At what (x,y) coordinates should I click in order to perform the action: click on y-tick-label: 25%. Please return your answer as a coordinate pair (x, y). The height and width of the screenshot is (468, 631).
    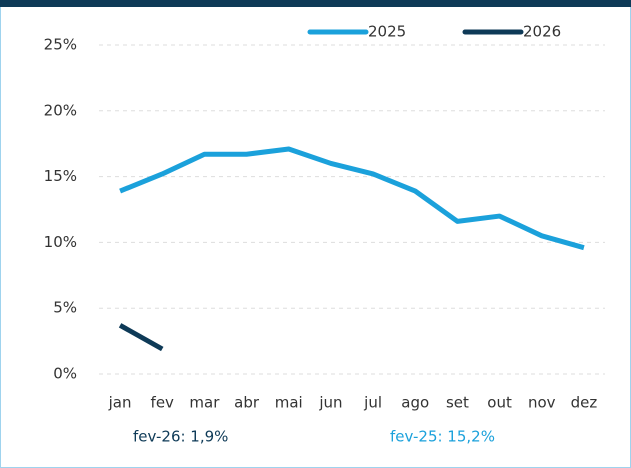
    Looking at the image, I should click on (60, 45).